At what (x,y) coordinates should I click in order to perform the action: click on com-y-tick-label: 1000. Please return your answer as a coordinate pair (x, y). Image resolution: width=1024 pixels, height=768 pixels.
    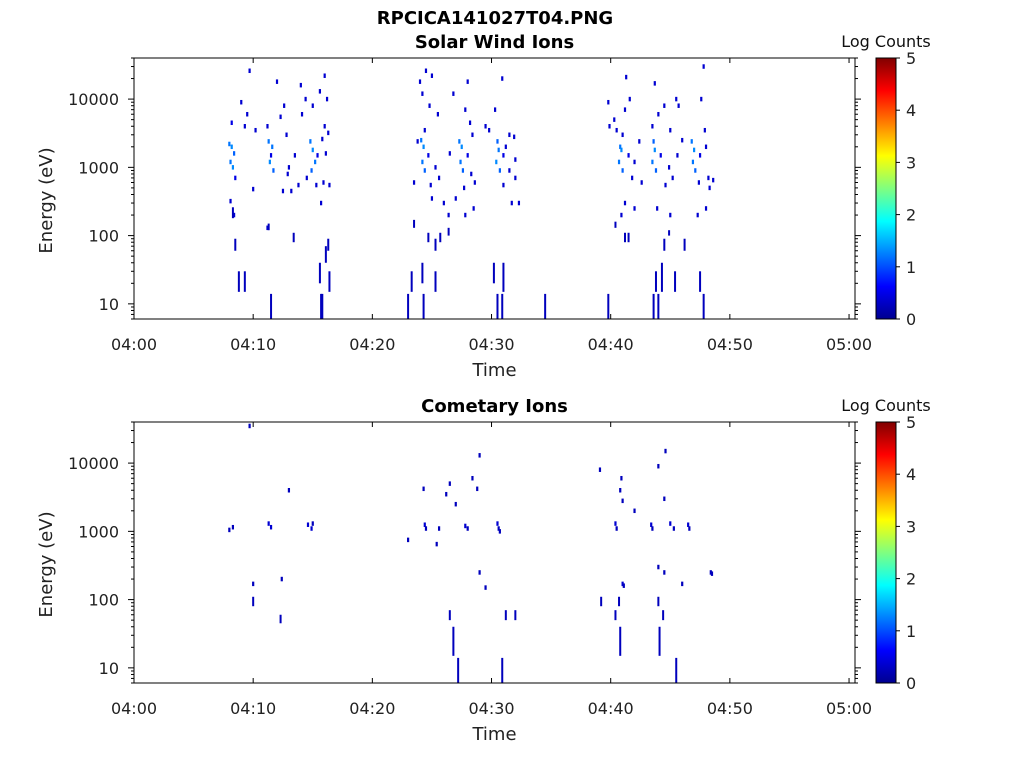
    Looking at the image, I should click on (98, 531).